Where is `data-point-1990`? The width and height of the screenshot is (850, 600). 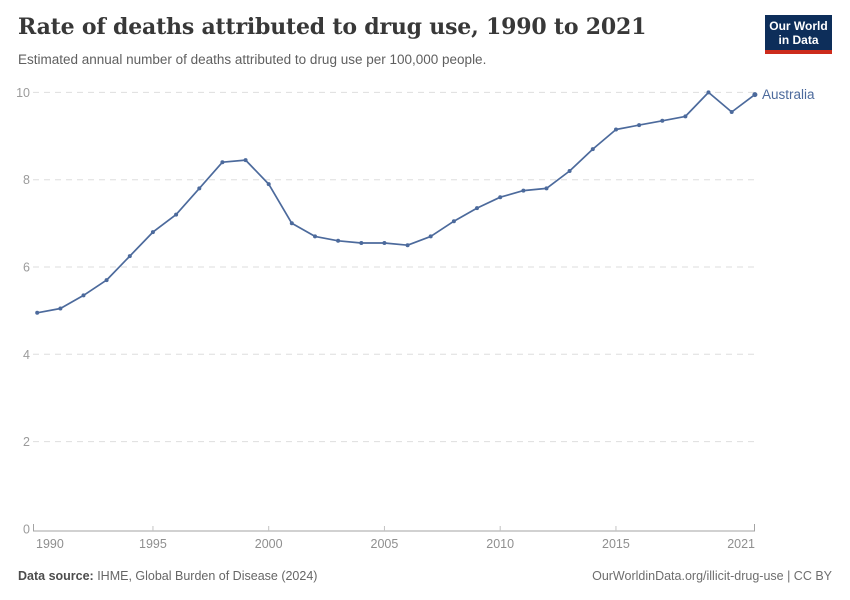
data-point-1990 is located at coordinates (37, 312).